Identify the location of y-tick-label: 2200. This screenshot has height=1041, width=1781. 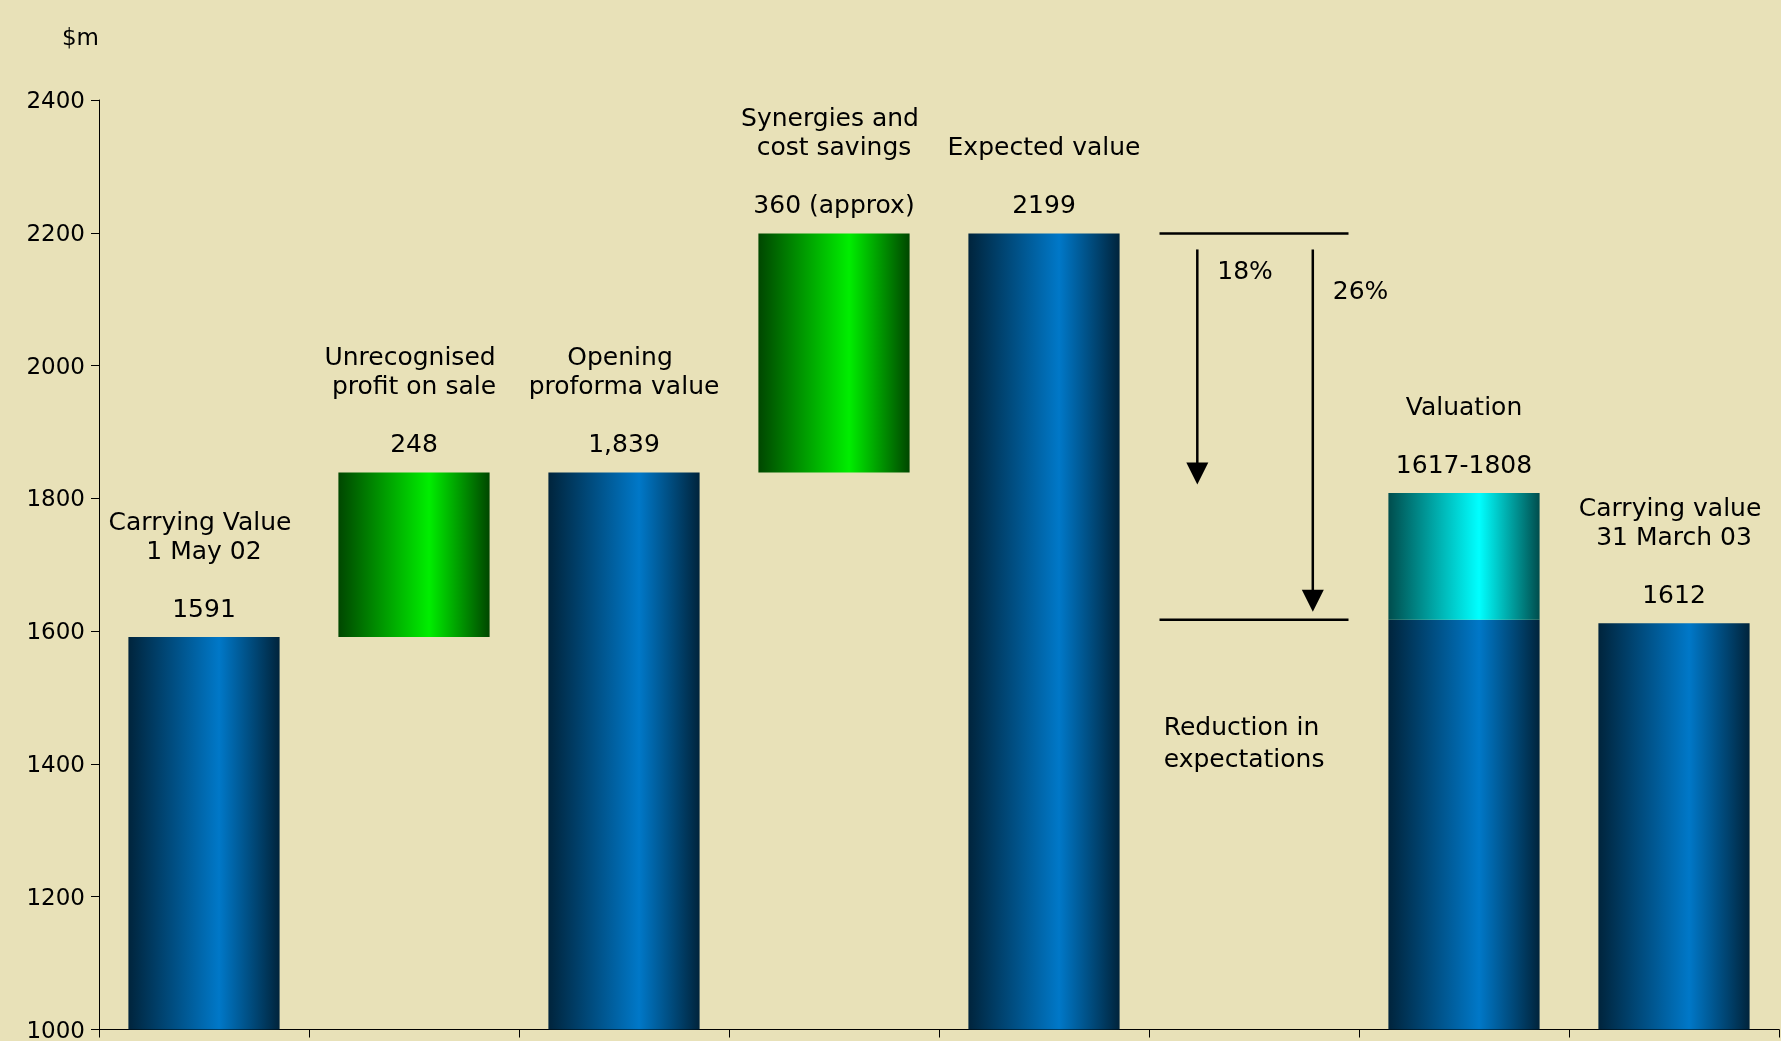
(55, 232).